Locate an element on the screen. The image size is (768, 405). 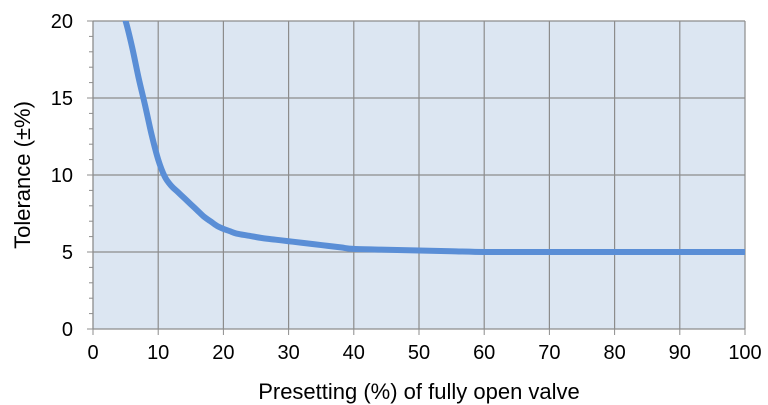
x-tick-label: 90 is located at coordinates (680, 353).